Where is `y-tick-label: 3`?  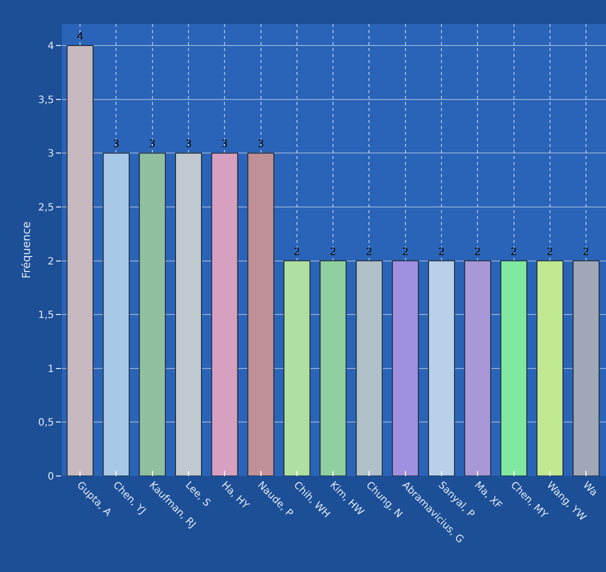
y-tick-label: 3 is located at coordinates (51, 154).